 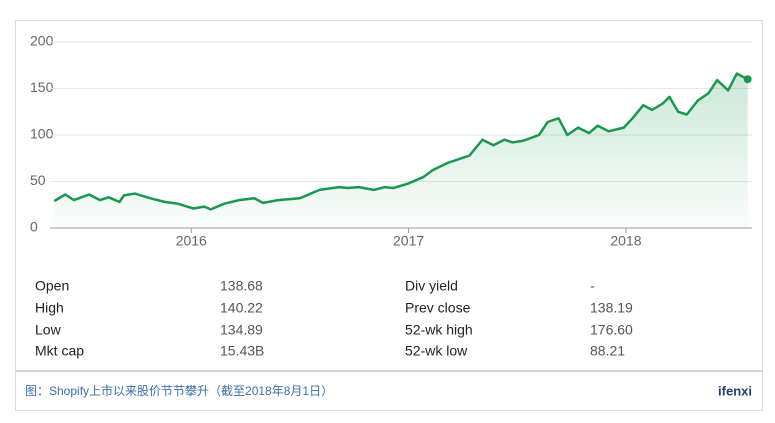 I want to click on brand: ifenxi, so click(x=735, y=390).